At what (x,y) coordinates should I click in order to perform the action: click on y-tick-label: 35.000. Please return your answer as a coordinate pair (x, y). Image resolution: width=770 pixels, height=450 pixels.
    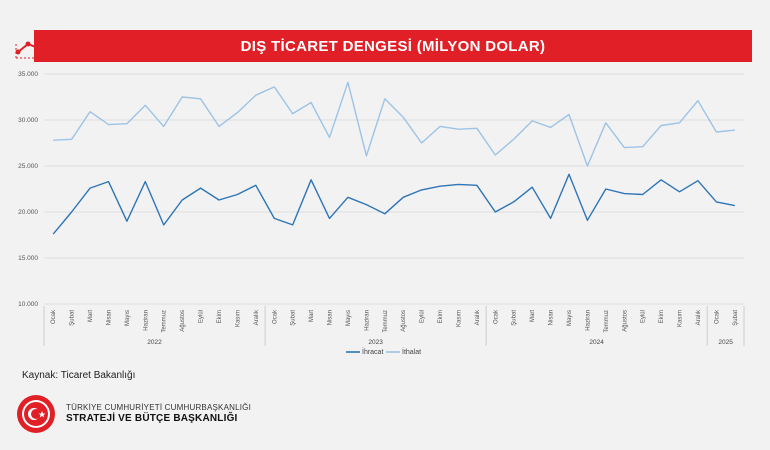
    Looking at the image, I should click on (28, 74).